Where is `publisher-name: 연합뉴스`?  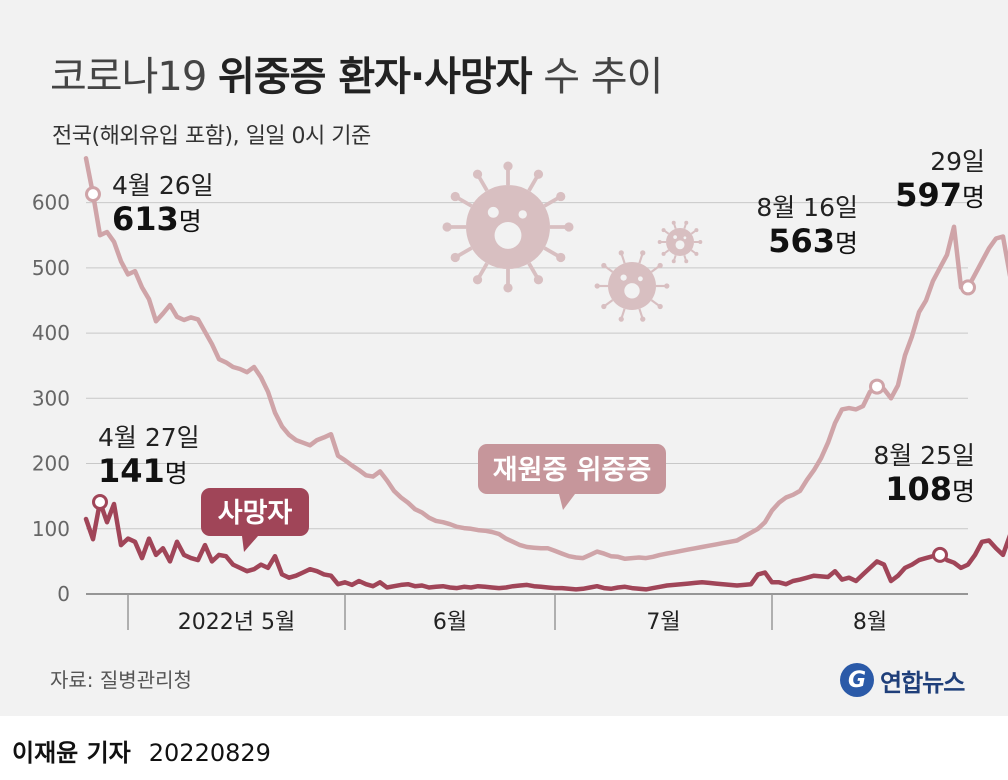 publisher-name: 연합뉴스 is located at coordinates (922, 682).